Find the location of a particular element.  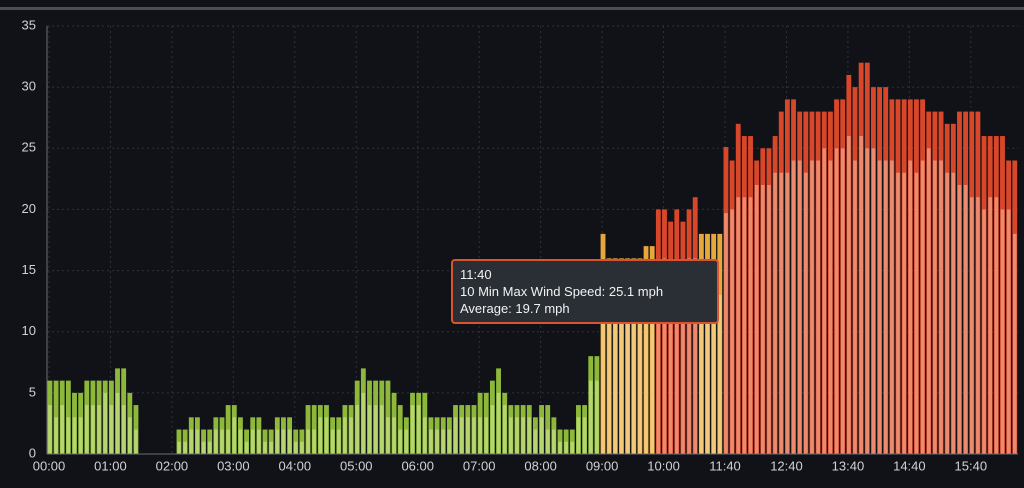

x-tick-label: 06:00 is located at coordinates (417, 465).